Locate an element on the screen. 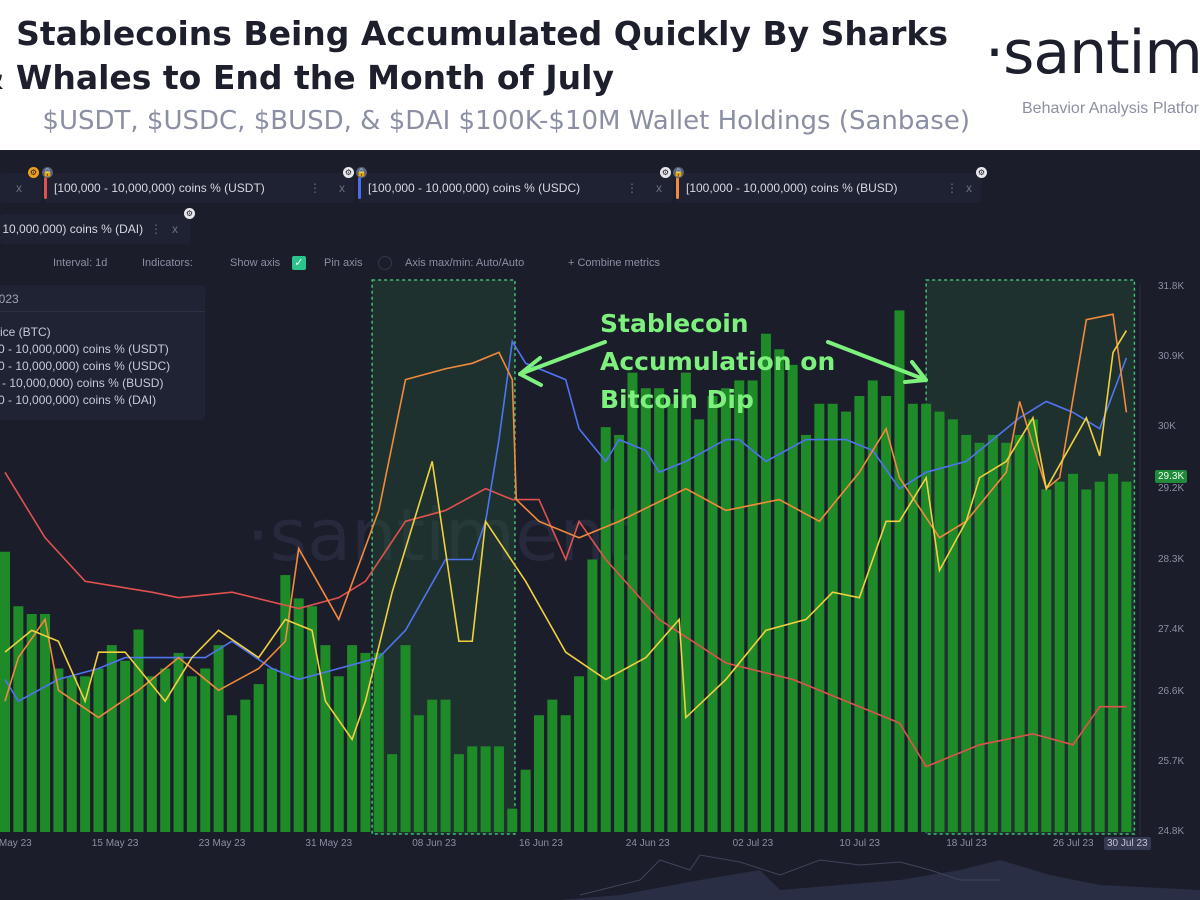 The image size is (1200, 900). legend-item-dai: [100,000 - 10,000,000) coins % (DAI) is located at coordinates (78, 400).